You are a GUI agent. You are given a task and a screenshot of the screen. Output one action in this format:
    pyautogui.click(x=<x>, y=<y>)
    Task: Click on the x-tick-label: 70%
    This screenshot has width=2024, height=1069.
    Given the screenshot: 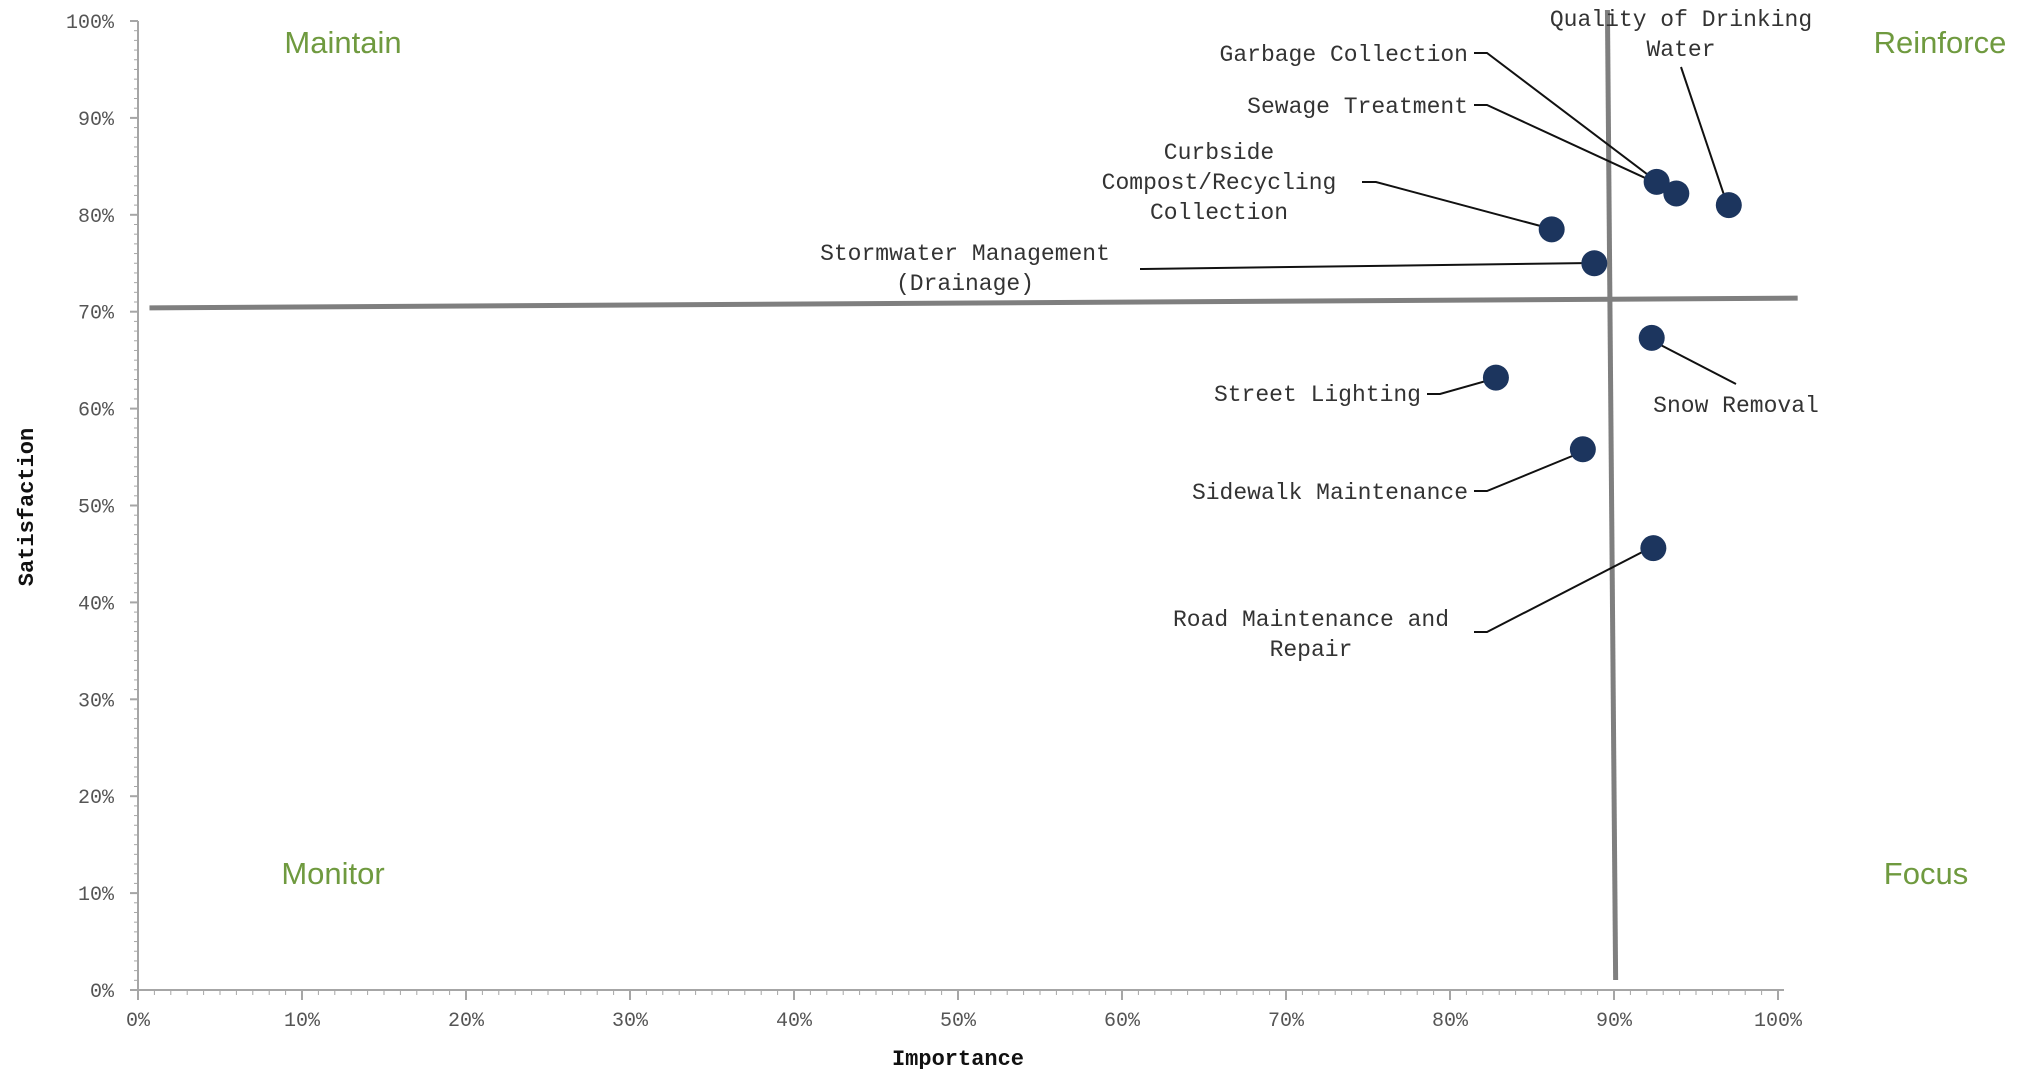 What is the action you would take?
    pyautogui.click(x=1286, y=1021)
    